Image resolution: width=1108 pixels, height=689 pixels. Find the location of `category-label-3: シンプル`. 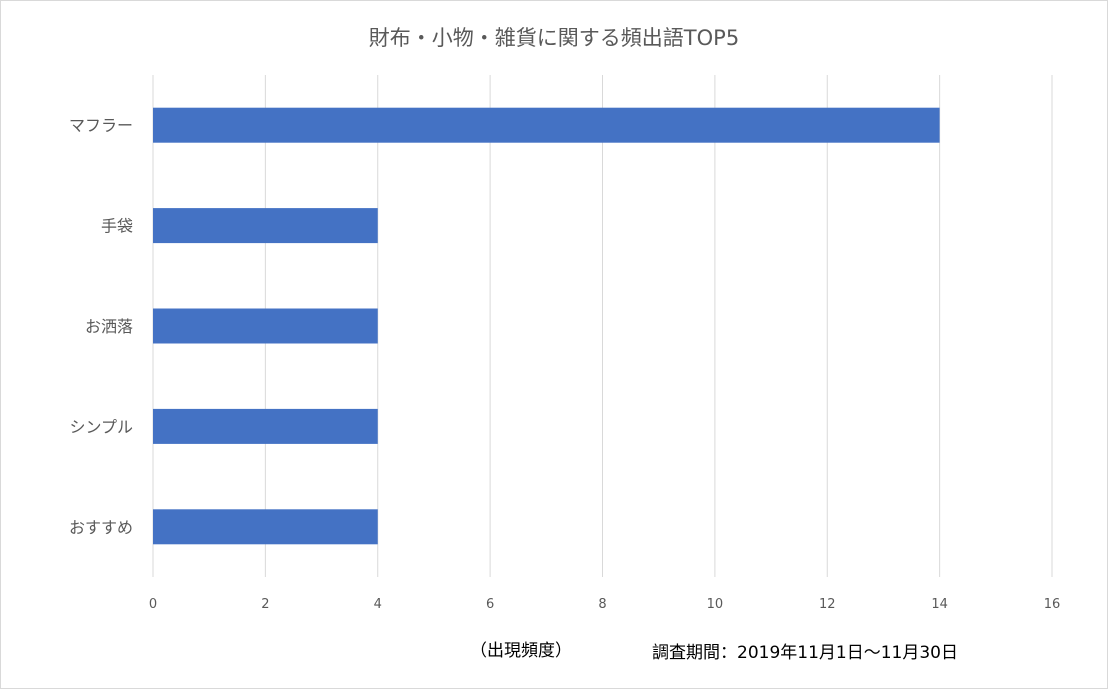

category-label-3: シンプル is located at coordinates (101, 426).